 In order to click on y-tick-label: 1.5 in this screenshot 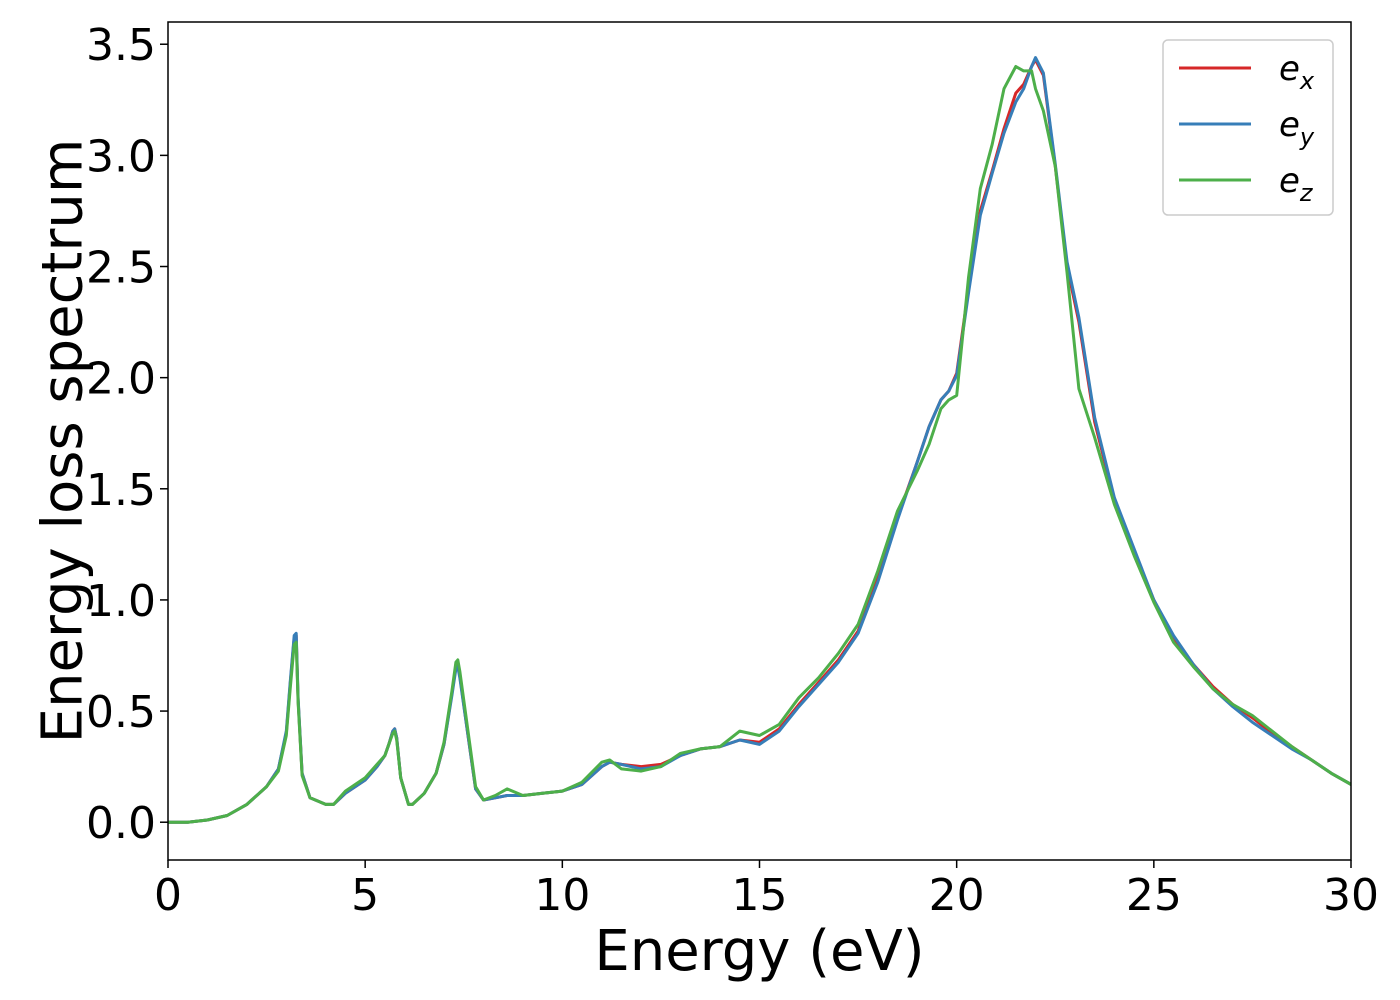, I will do `click(121, 490)`.